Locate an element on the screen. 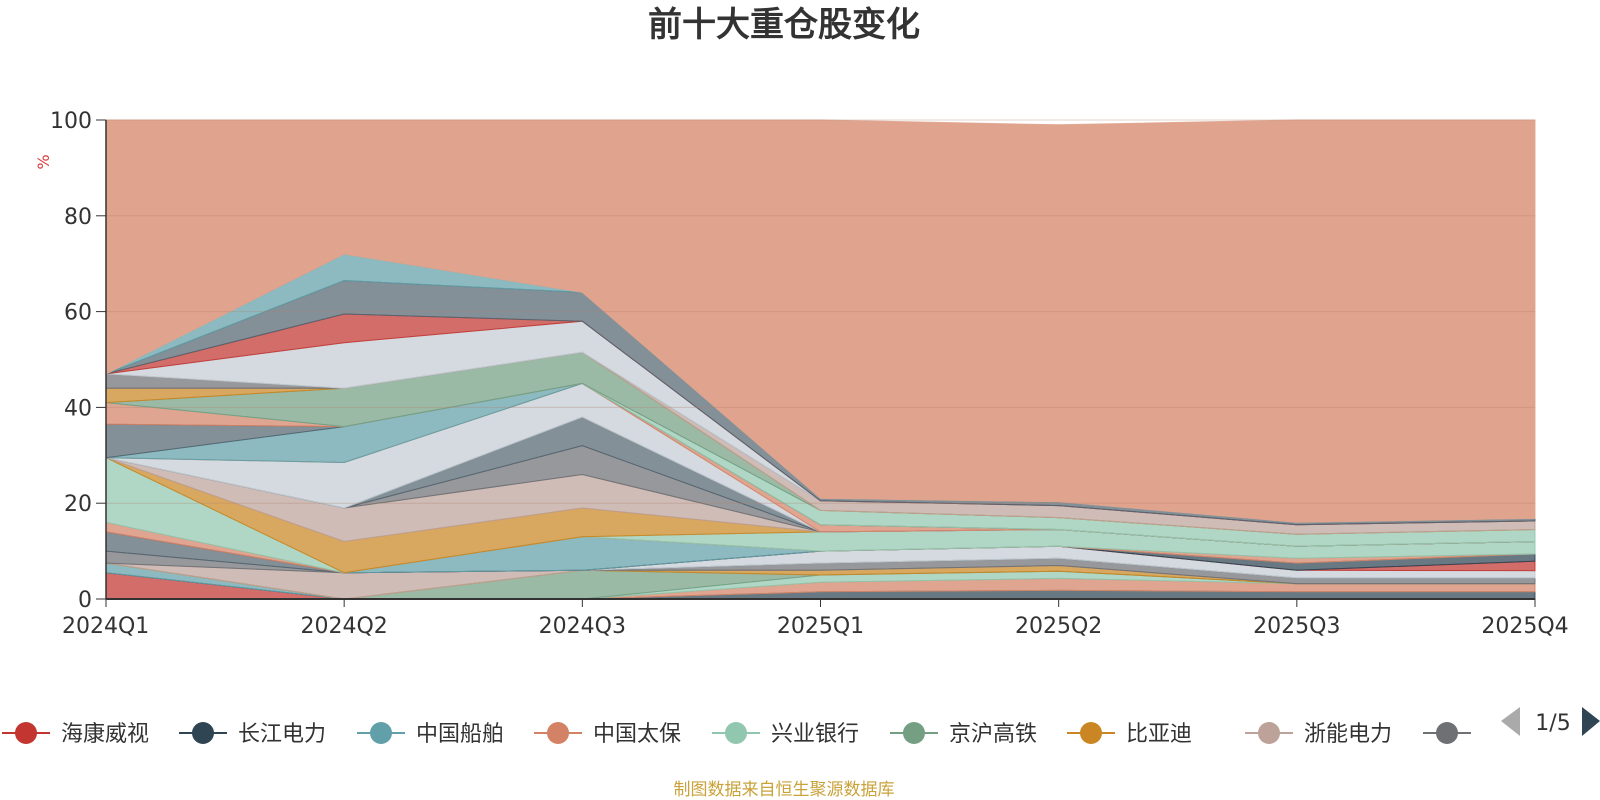  y-tick-label: 100 is located at coordinates (71, 121).